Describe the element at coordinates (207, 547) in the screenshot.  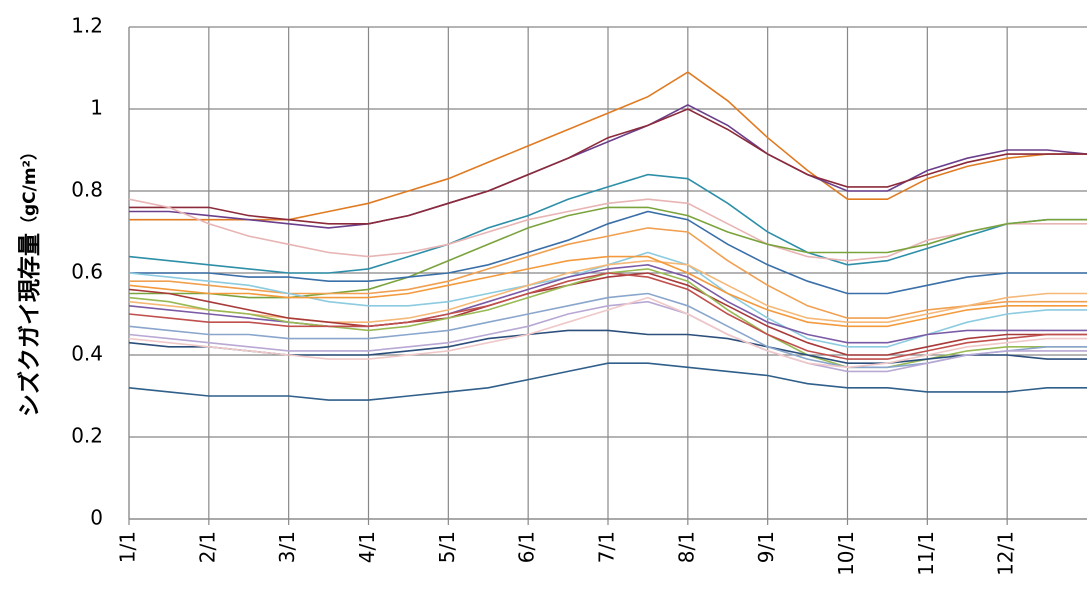
I see `x-tick-label: 2/1` at that location.